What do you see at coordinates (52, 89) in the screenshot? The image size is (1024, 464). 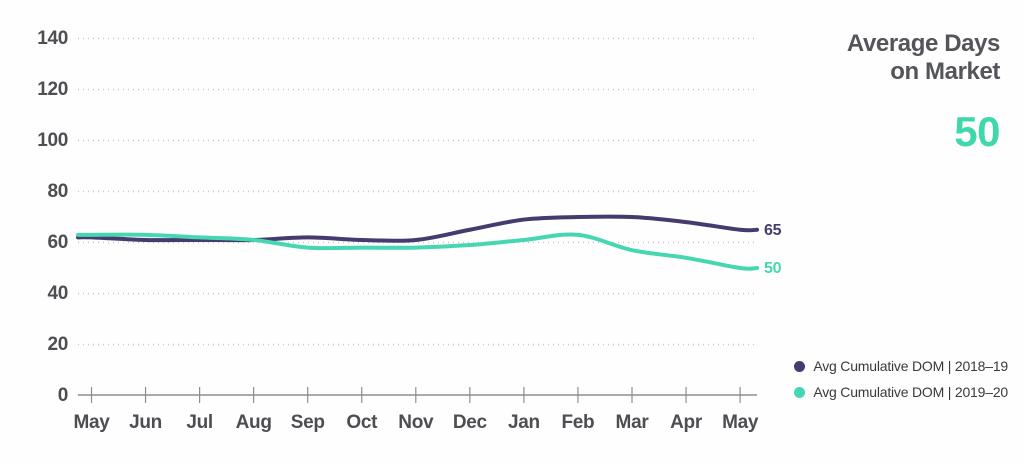 I see `y-axis-label: 120` at bounding box center [52, 89].